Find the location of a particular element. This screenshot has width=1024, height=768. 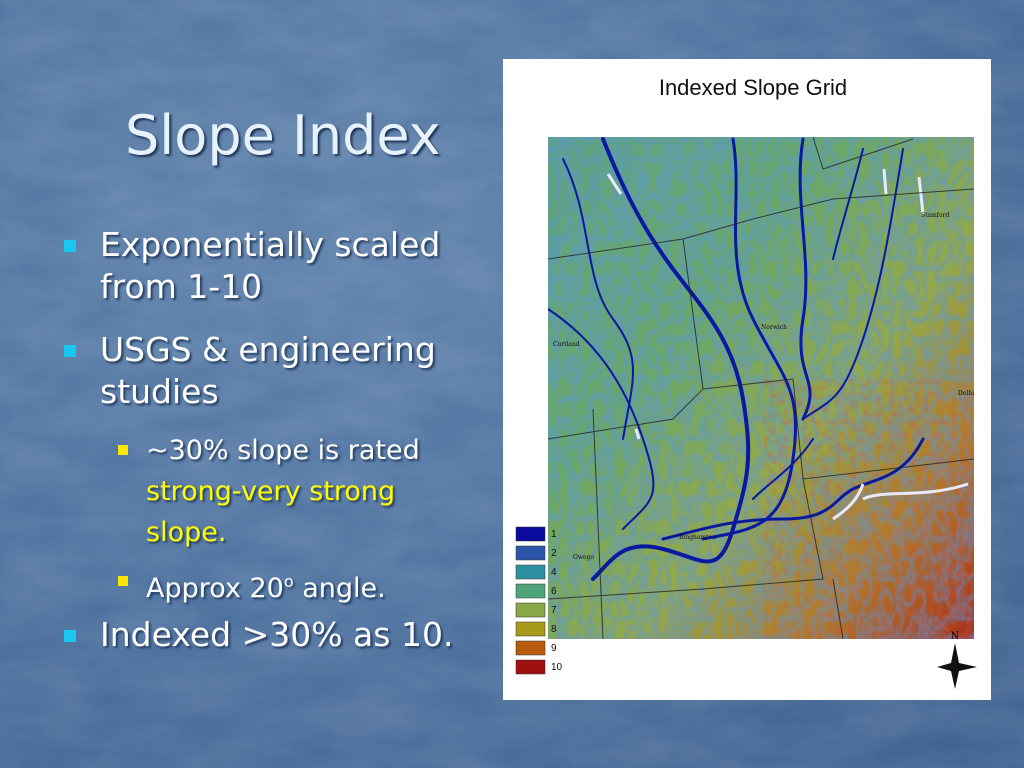

superscript: o is located at coordinates (288, 581).